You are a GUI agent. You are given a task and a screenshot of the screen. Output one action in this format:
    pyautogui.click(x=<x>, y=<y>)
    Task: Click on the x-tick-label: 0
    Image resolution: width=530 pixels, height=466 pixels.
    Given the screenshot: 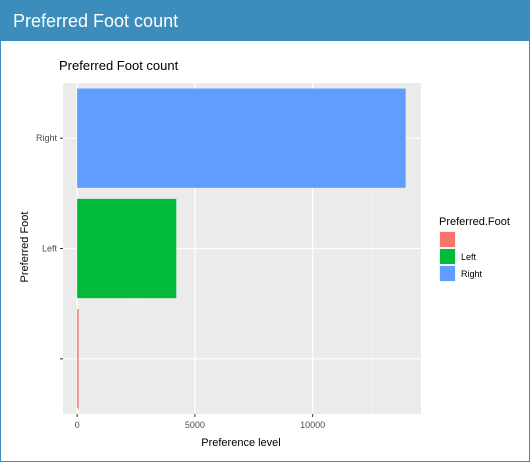 What is the action you would take?
    pyautogui.click(x=77, y=425)
    